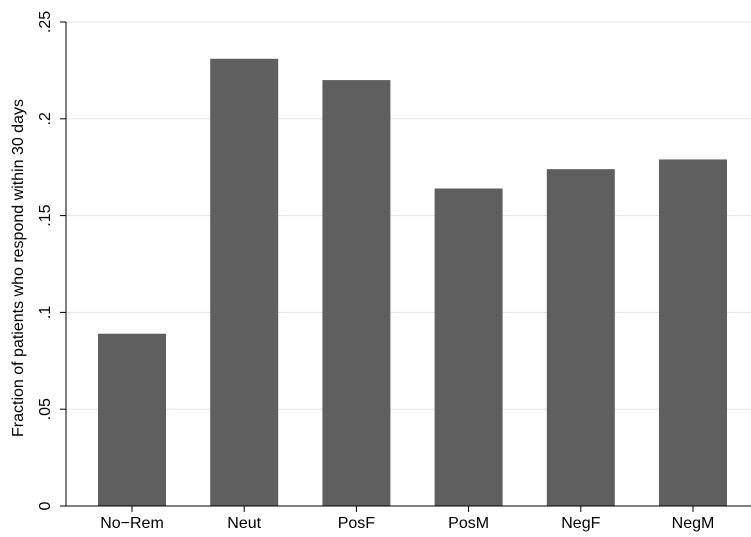  What do you see at coordinates (580, 523) in the screenshot?
I see `x-tick-label-4: NegF` at bounding box center [580, 523].